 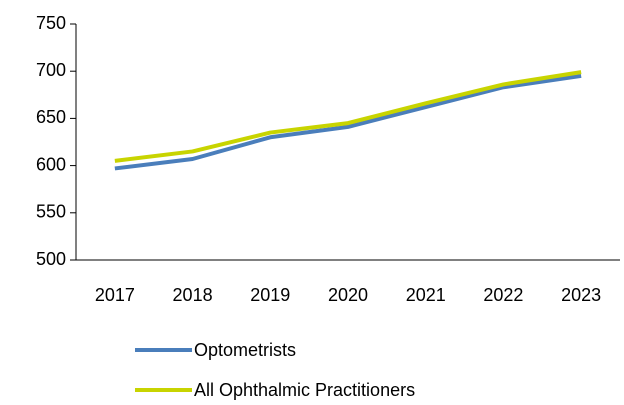 What do you see at coordinates (245, 350) in the screenshot?
I see `legend-label: Optometrists` at bounding box center [245, 350].